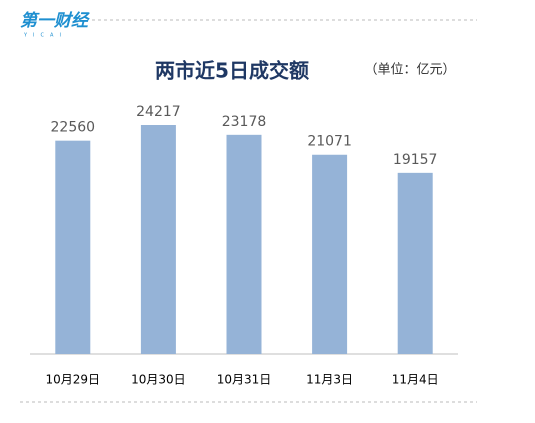 Image resolution: width=535 pixels, height=423 pixels. Describe the element at coordinates (329, 380) in the screenshot. I see `x-tick-label: 11月3日` at that location.